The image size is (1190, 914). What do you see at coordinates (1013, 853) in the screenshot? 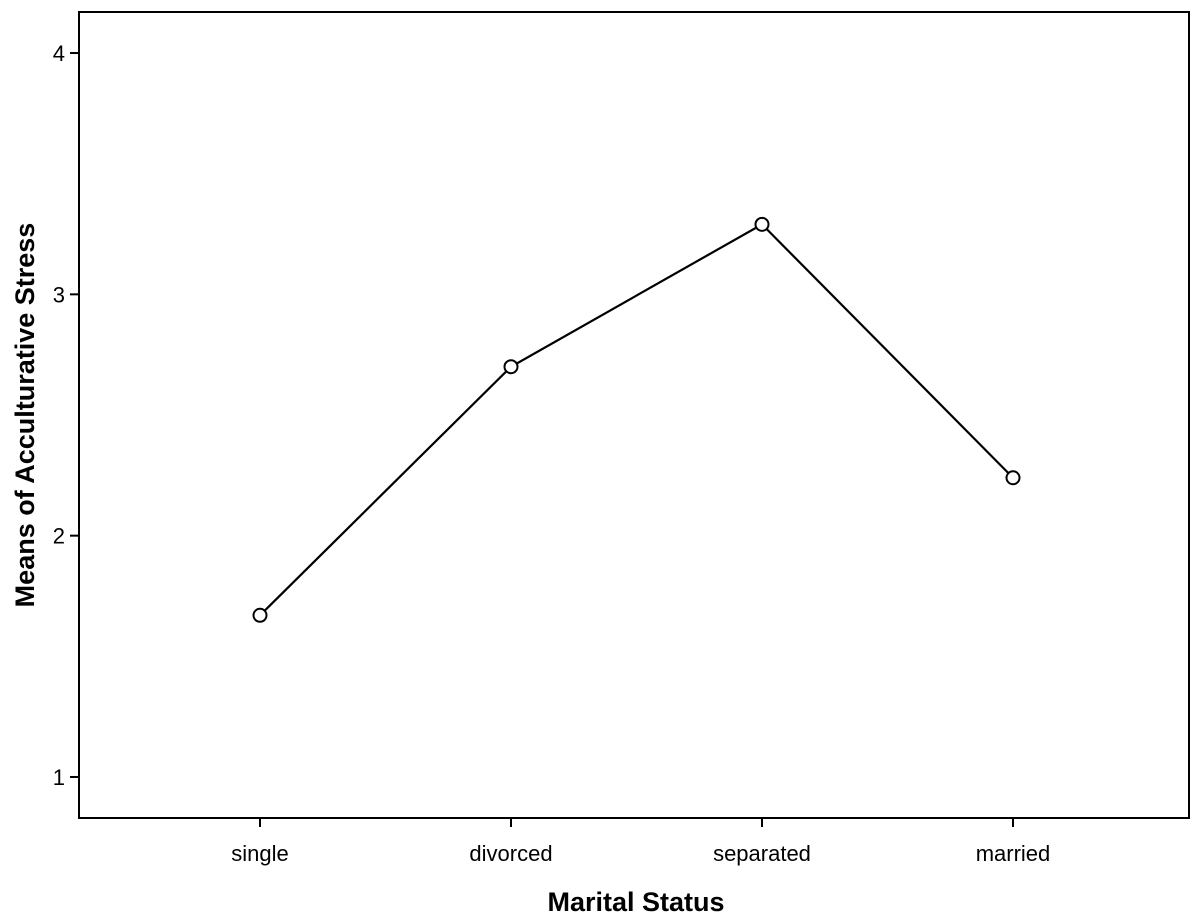
I see `x-tick-label: married` at bounding box center [1013, 853].